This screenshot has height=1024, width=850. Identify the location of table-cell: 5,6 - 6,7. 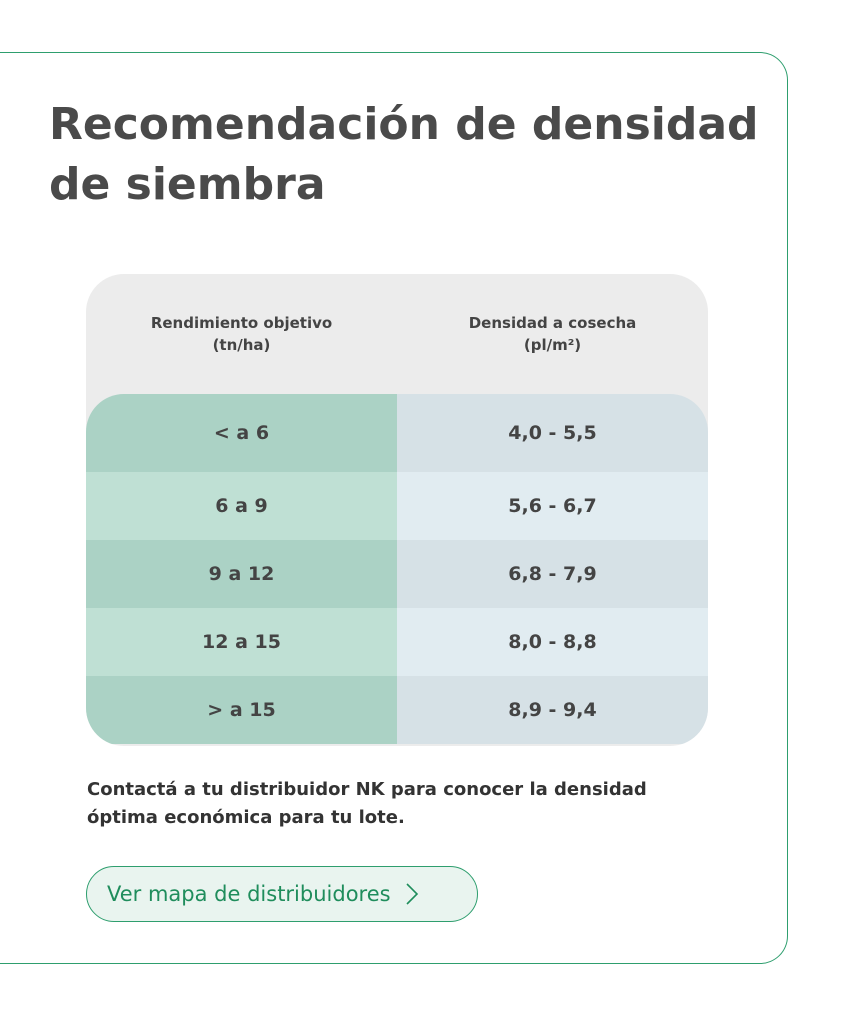
(552, 506).